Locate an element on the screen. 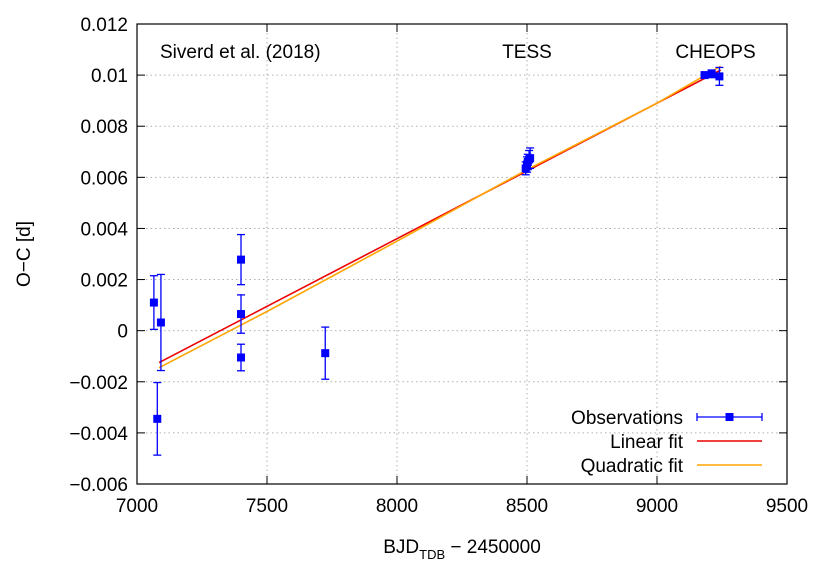  x-tick-label: 7000 is located at coordinates (137, 506).